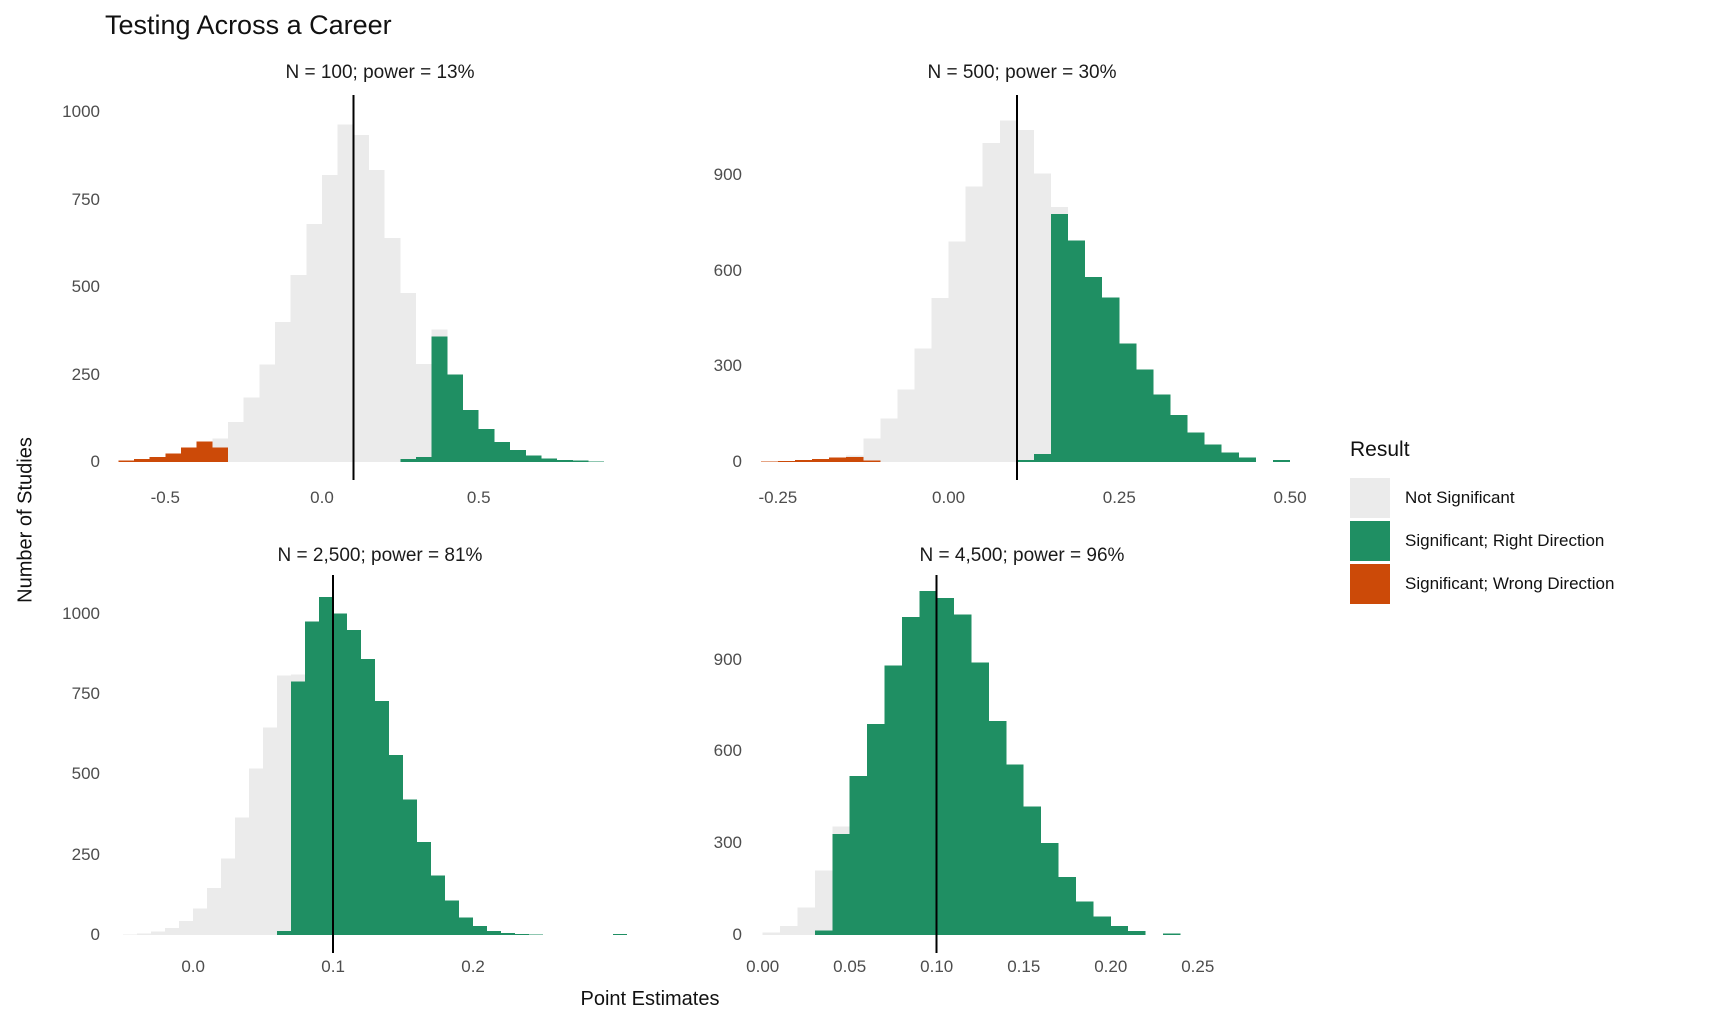  I want to click on legend-title: Result, so click(1380, 449).